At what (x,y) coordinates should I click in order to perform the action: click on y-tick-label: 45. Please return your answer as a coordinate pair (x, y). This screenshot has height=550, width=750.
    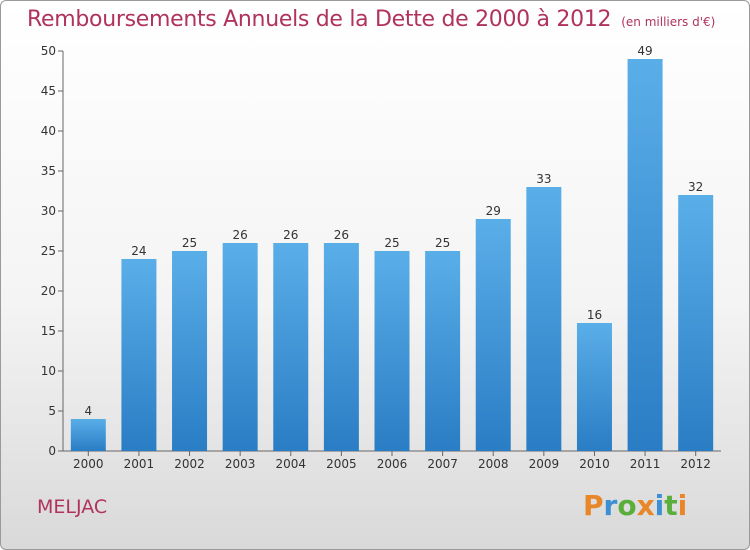
    Looking at the image, I should click on (48, 91).